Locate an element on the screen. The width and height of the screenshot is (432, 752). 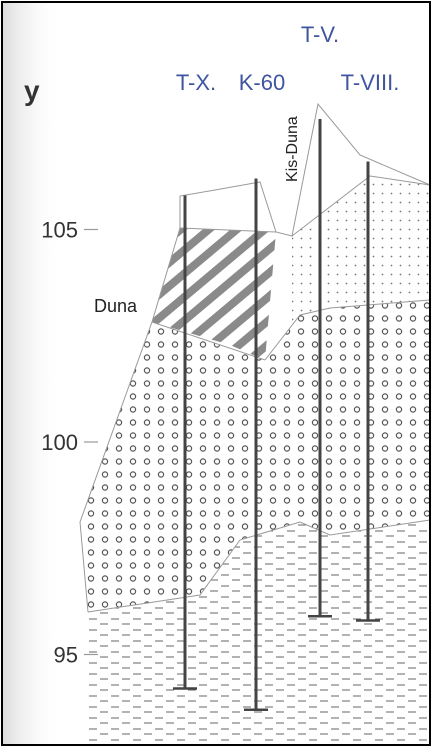
elevation-axis: 105 100 95 is located at coordinates (69, 443).